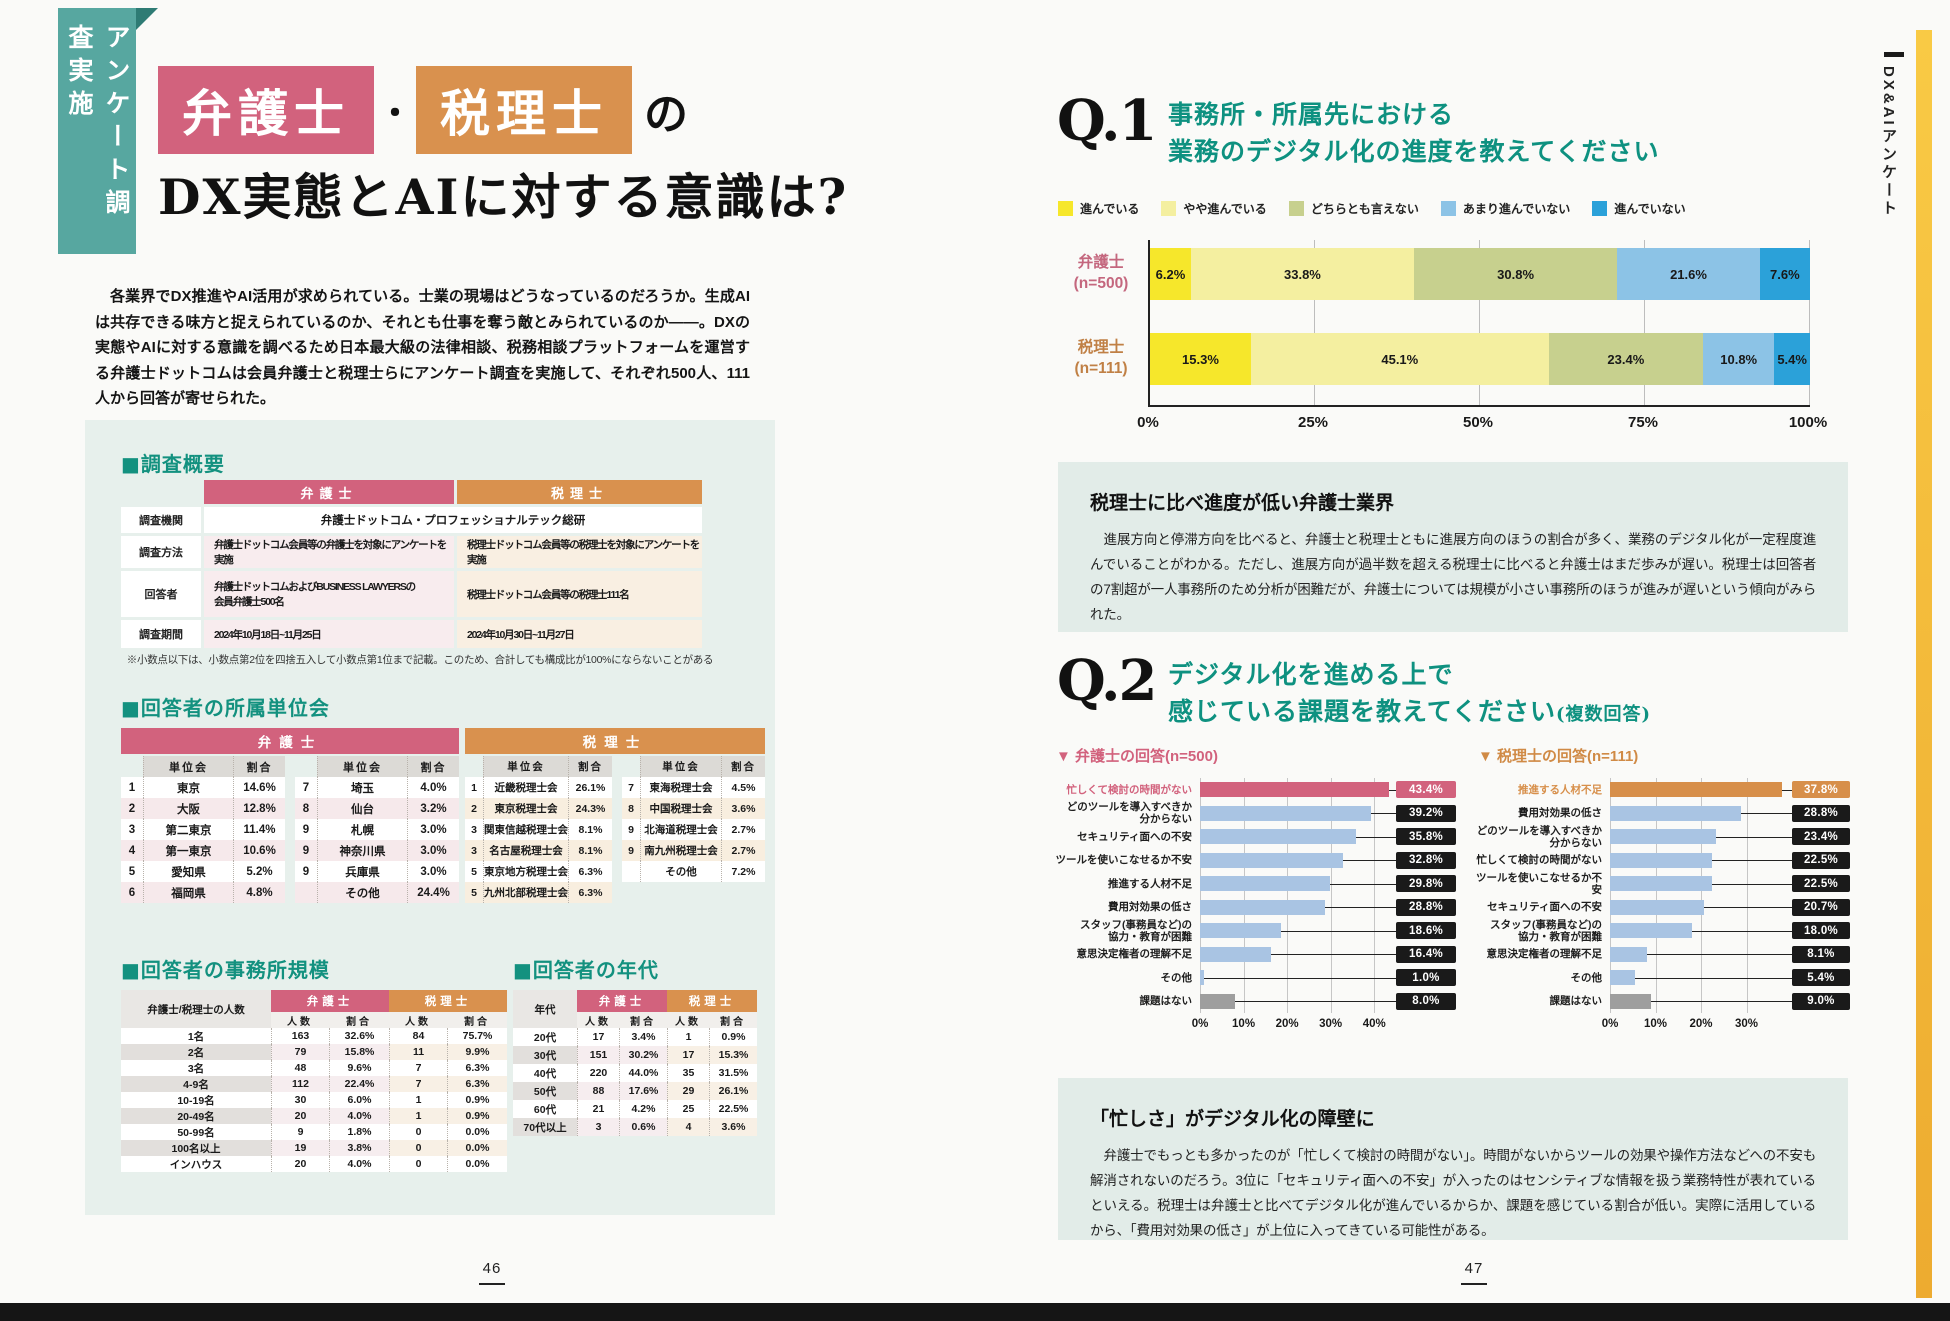 The height and width of the screenshot is (1321, 1950). I want to click on q2-value: 23.4%, so click(1821, 837).